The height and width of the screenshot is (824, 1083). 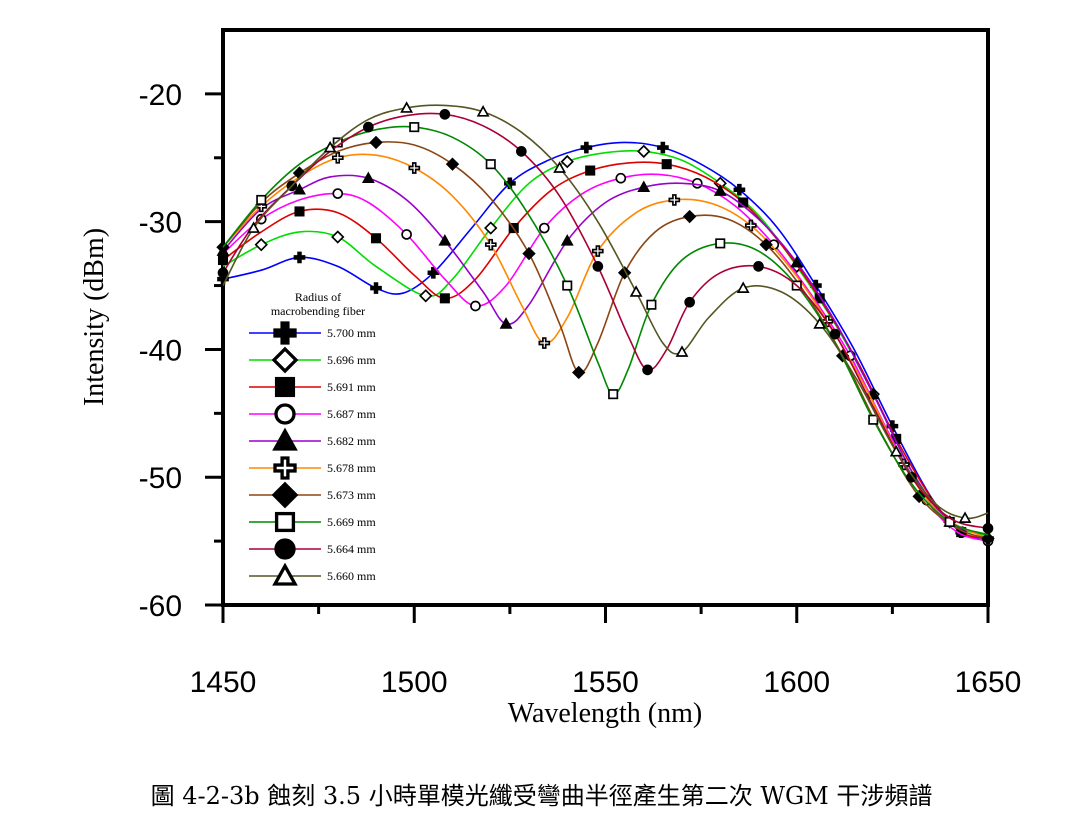 I want to click on legend-entry-9: 5.664 mm, so click(x=312, y=549).